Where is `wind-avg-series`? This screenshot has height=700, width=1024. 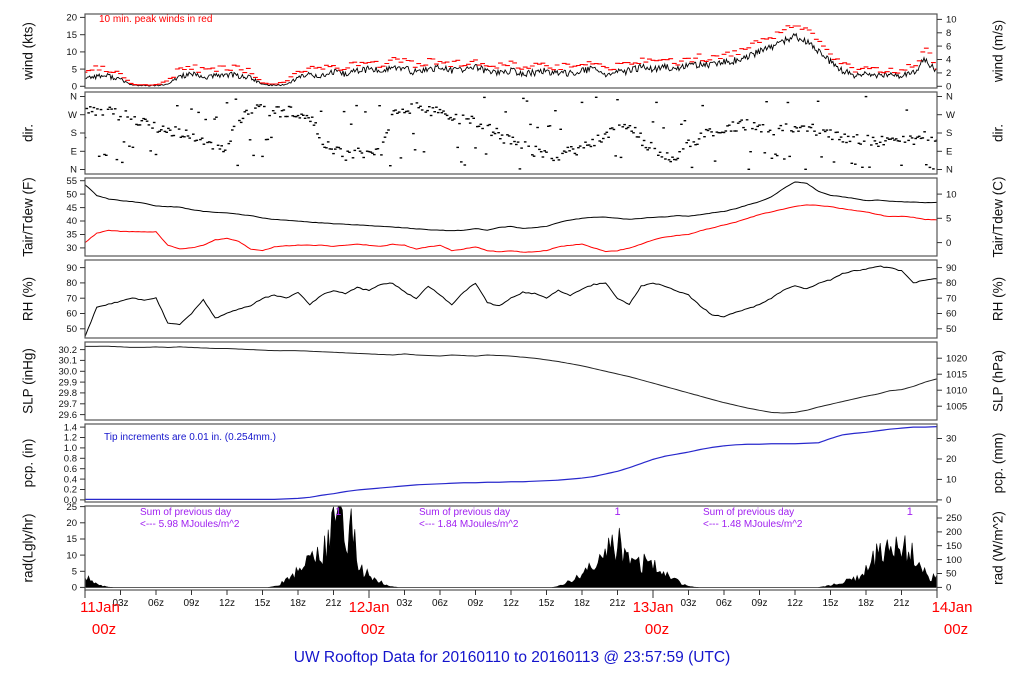
wind-avg-series is located at coordinates (511, 59).